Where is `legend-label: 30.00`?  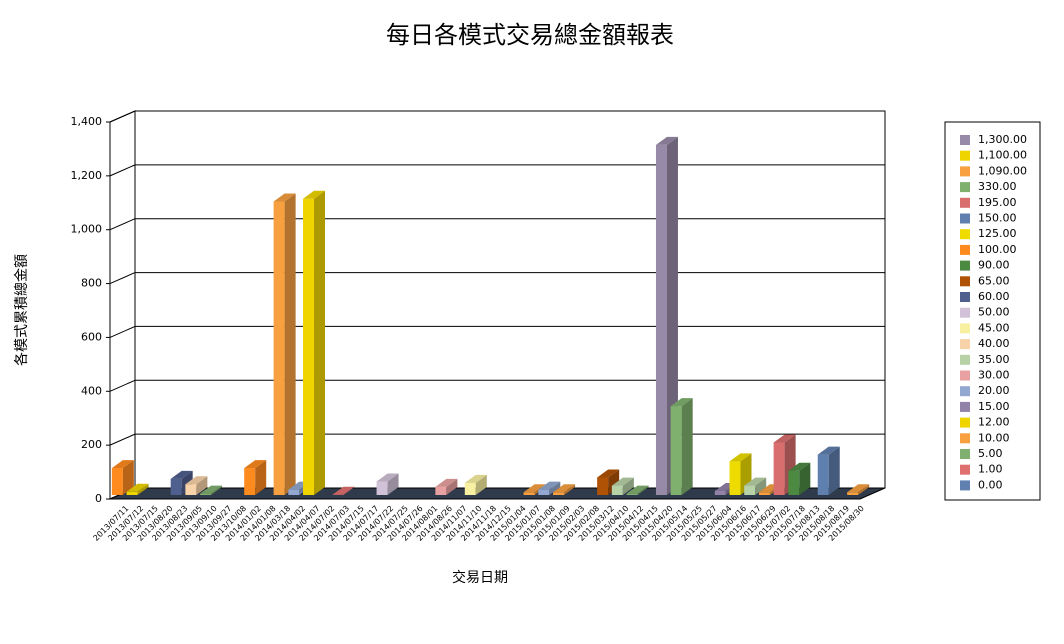 legend-label: 30.00 is located at coordinates (994, 375).